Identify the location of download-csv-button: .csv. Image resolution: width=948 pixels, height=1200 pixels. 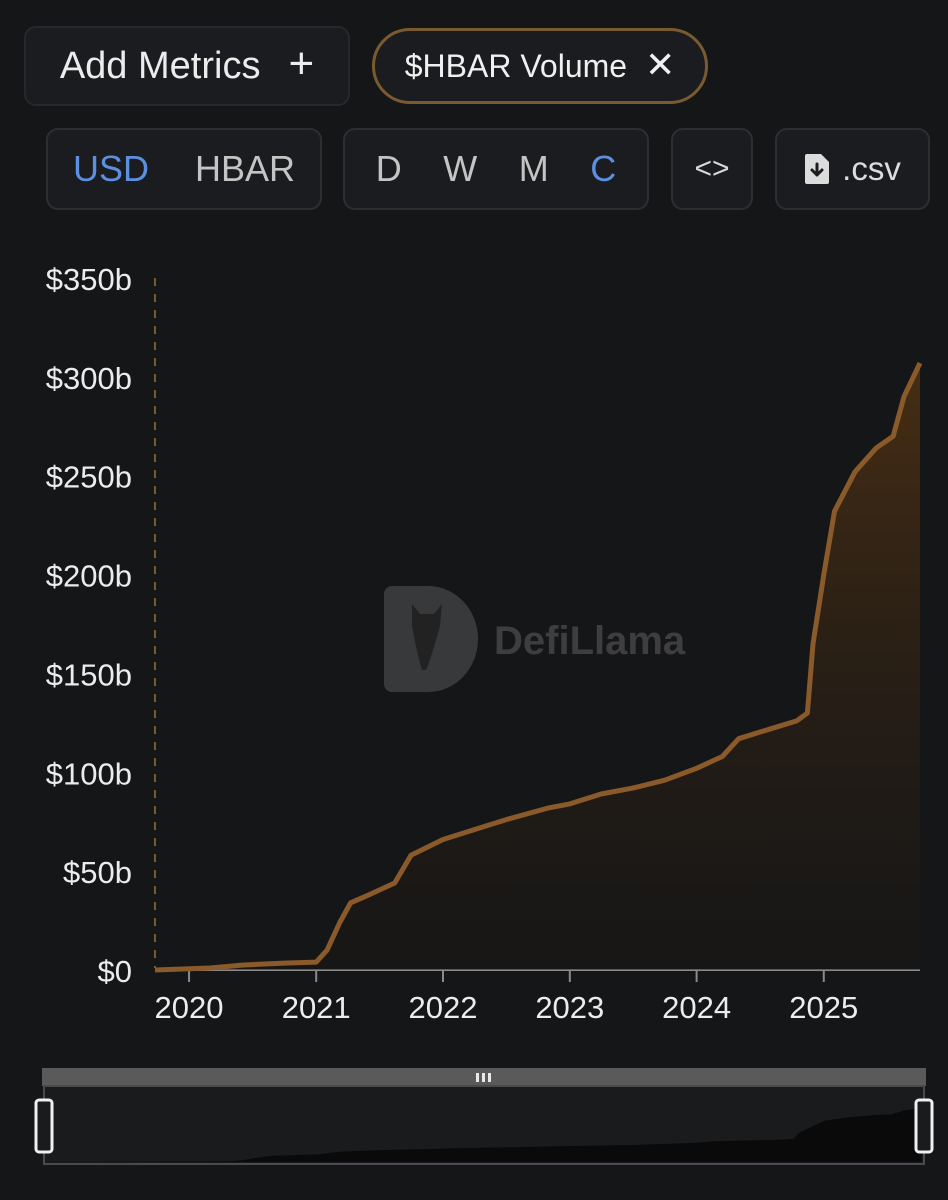
(852, 169).